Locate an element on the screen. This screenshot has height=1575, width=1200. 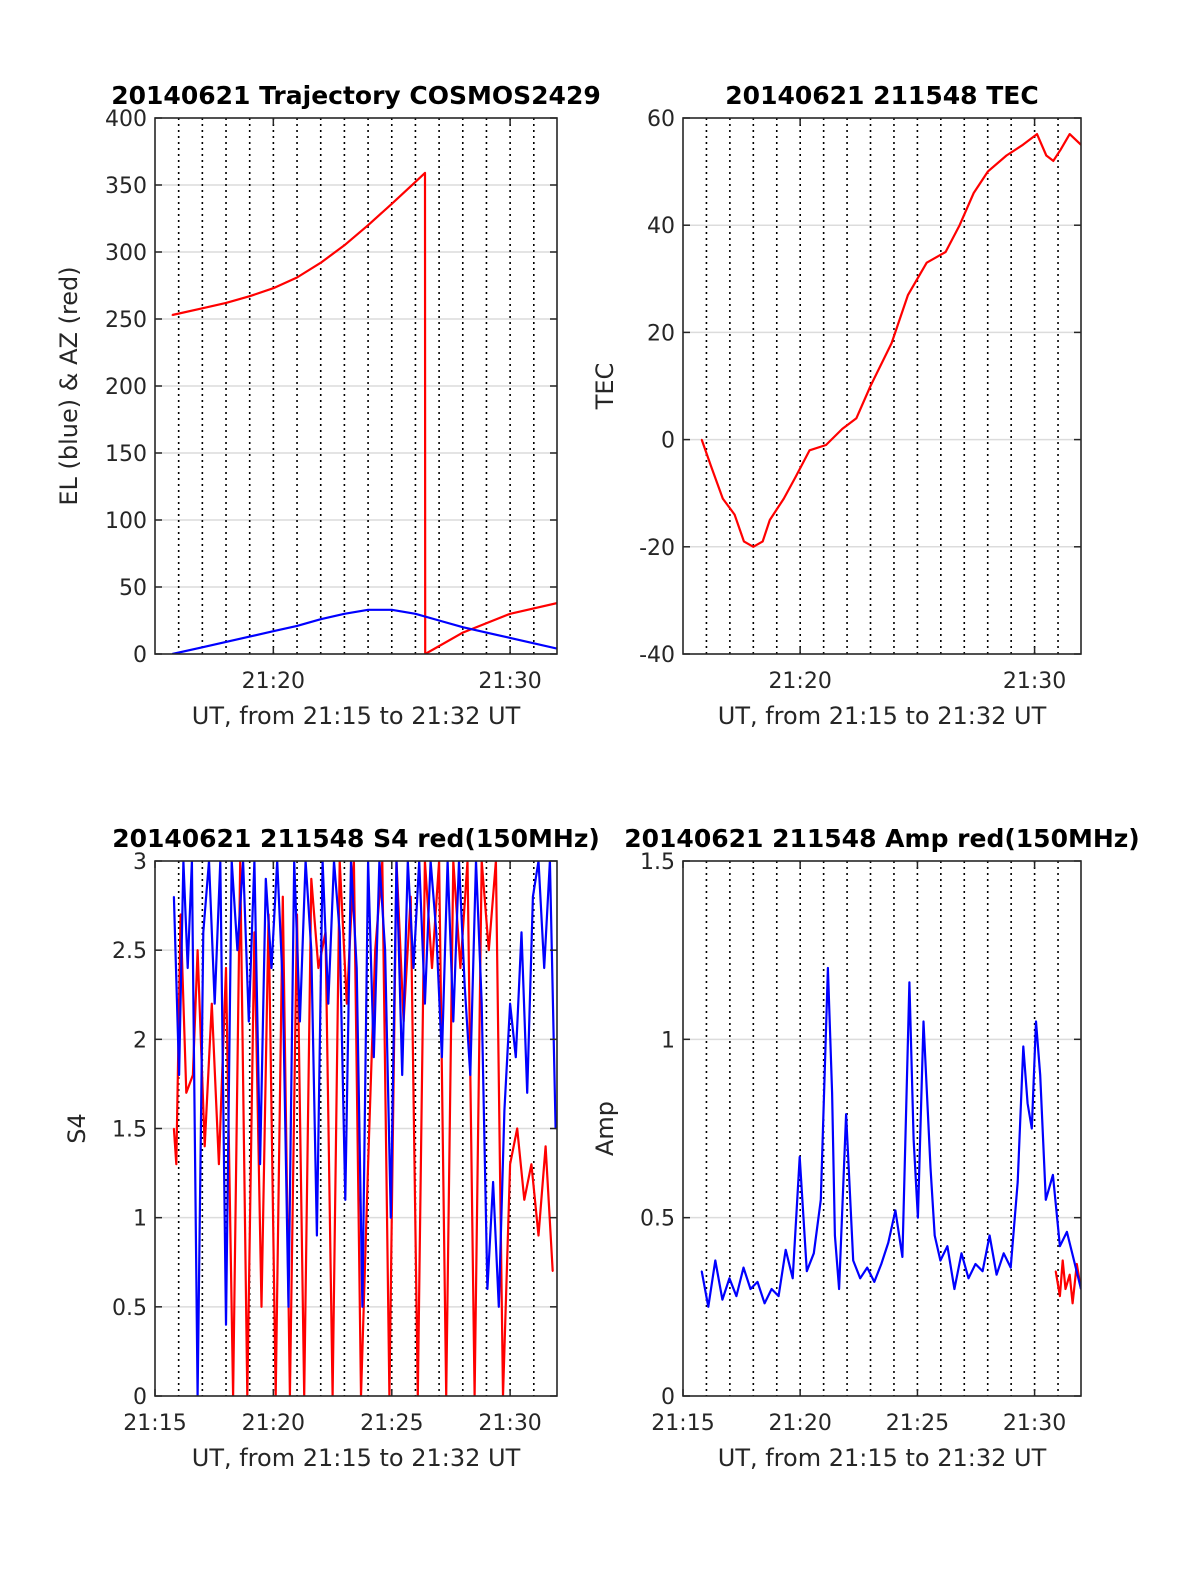
y-tick-label: 100 is located at coordinates (126, 521).